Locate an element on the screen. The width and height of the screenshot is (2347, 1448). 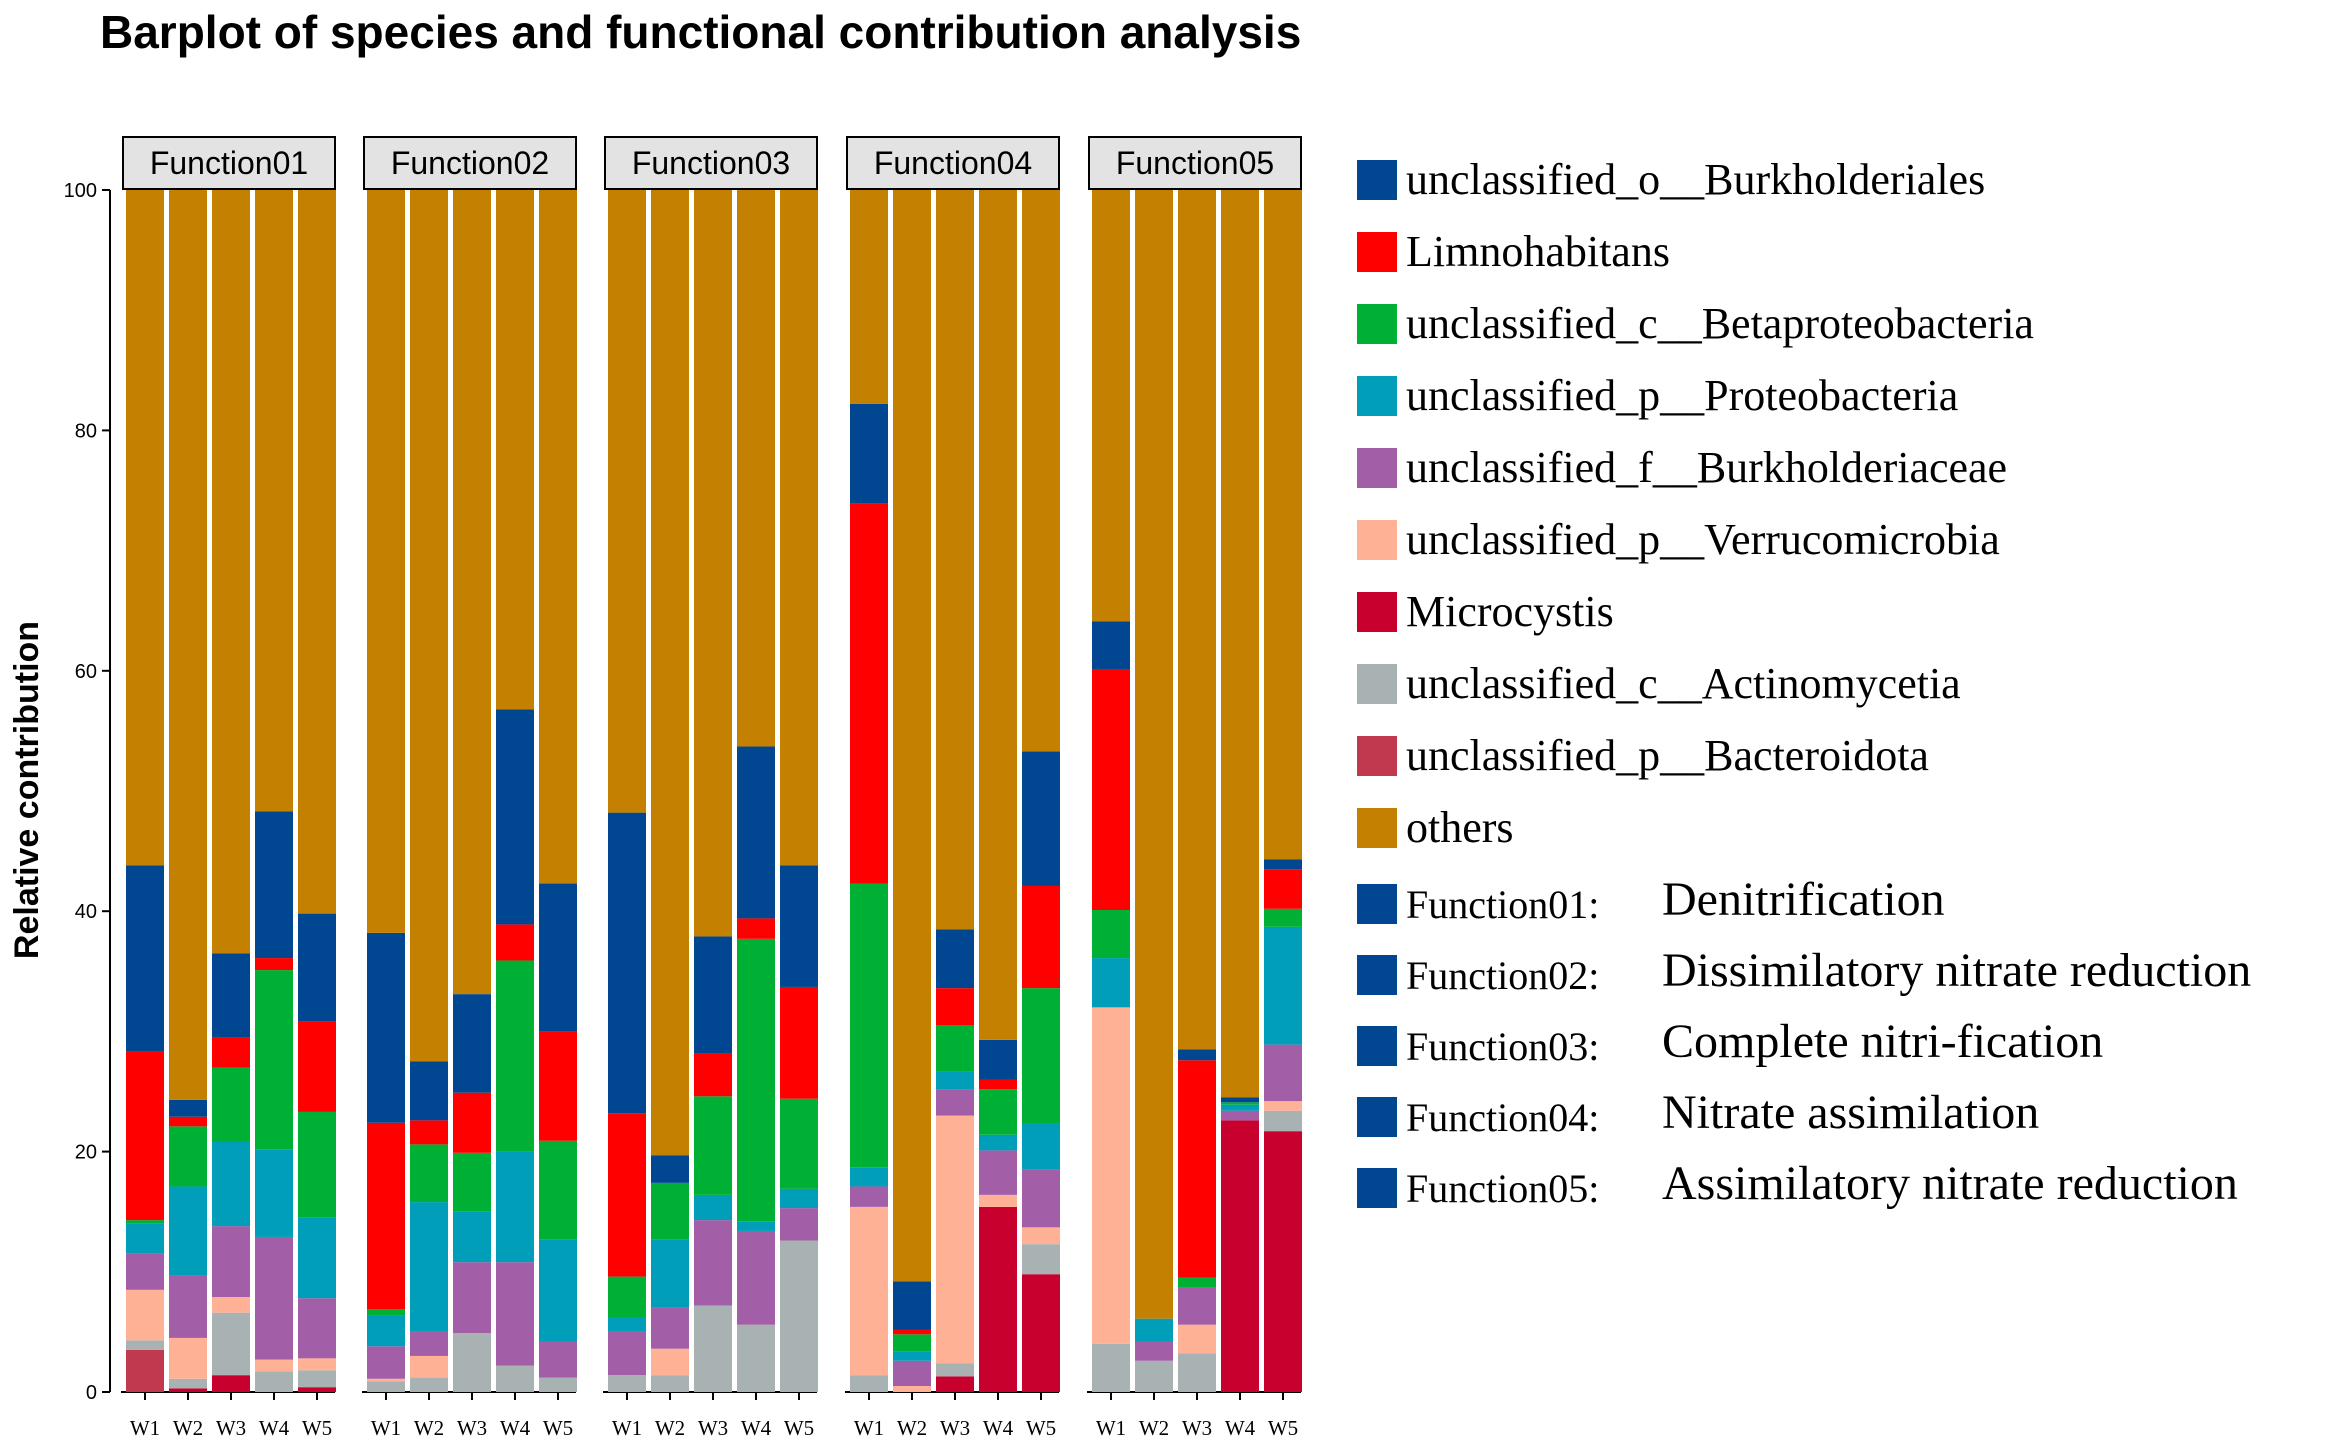
x-tick-label: W5 is located at coordinates (1283, 1428).